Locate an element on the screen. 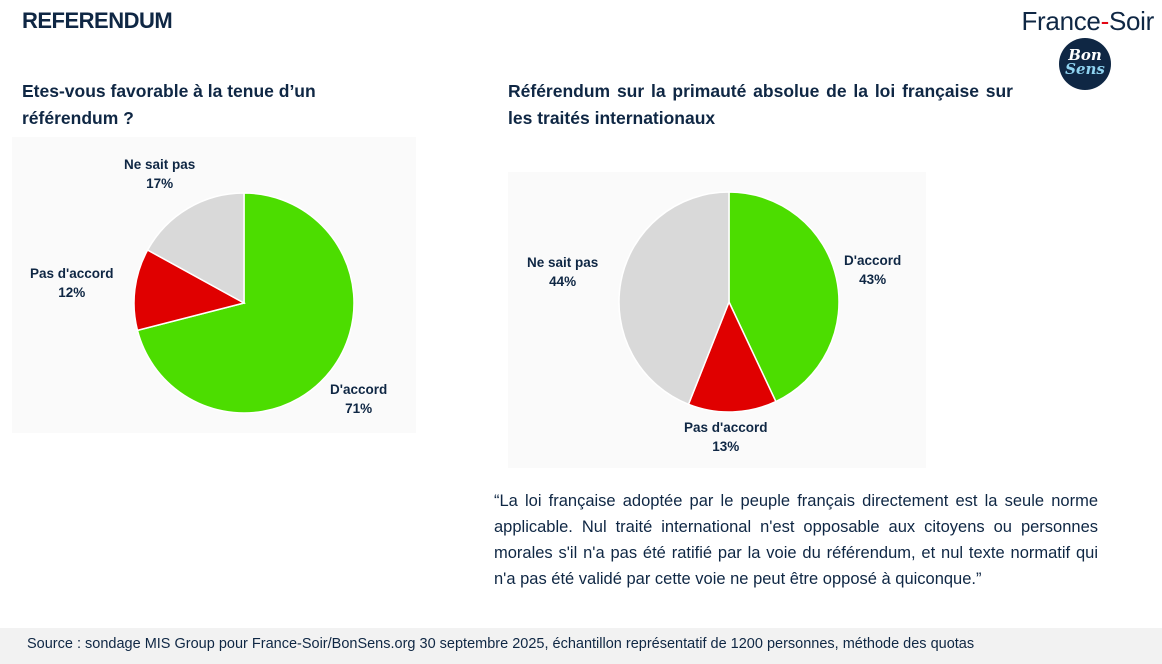 Image resolution: width=1162 pixels, height=664 pixels. slice-label-value: 12% is located at coordinates (72, 292).